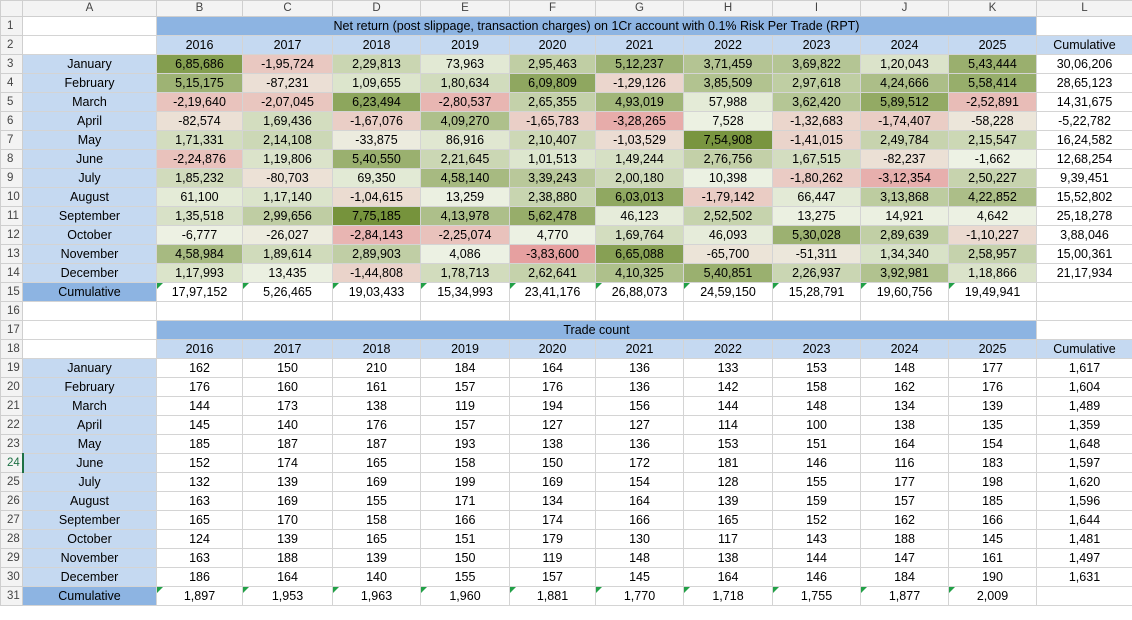  What do you see at coordinates (89, 159) in the screenshot?
I see `month-label: June` at bounding box center [89, 159].